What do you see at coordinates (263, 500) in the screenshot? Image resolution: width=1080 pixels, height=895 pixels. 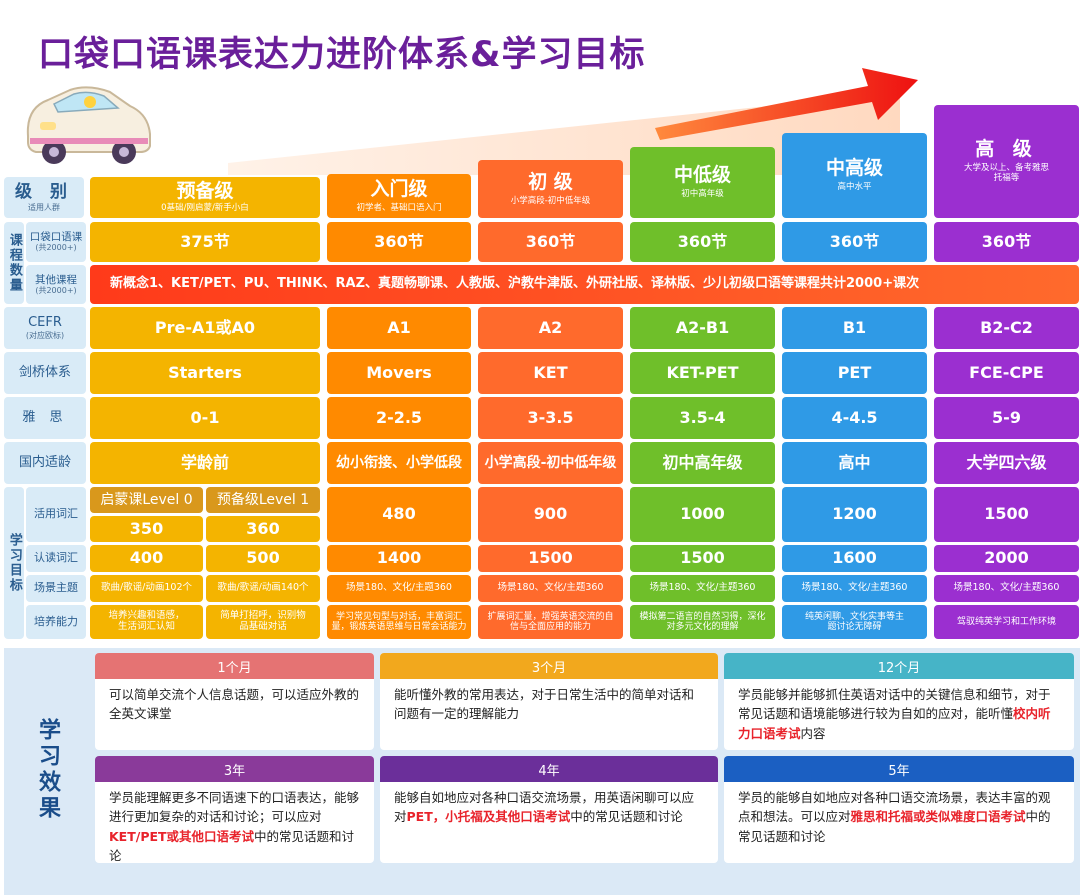 I see `pre-split-name-1: 预备级Level 1` at bounding box center [263, 500].